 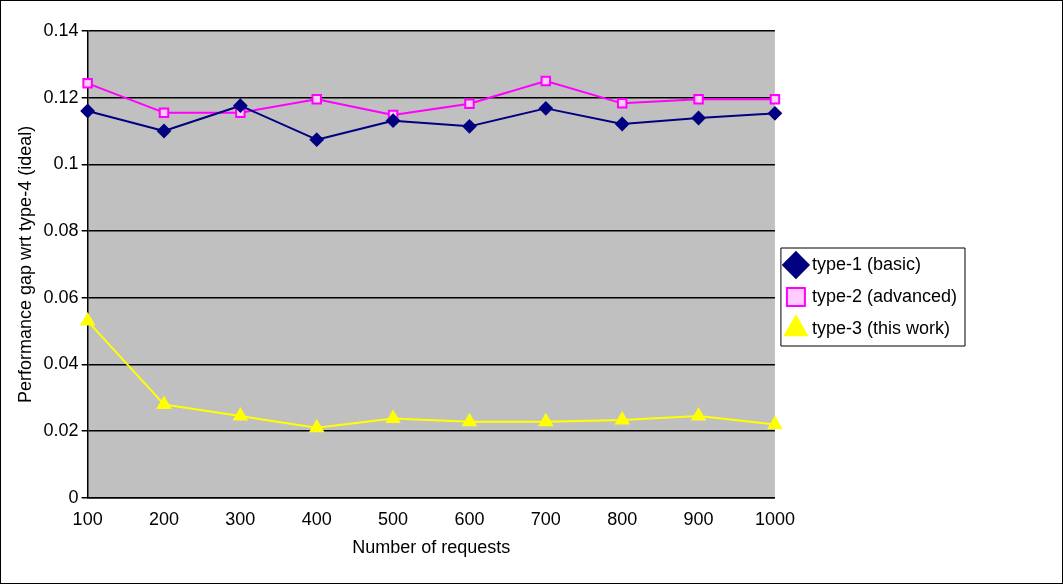 What do you see at coordinates (66, 163) in the screenshot?
I see `y-tick-label: 0.1` at bounding box center [66, 163].